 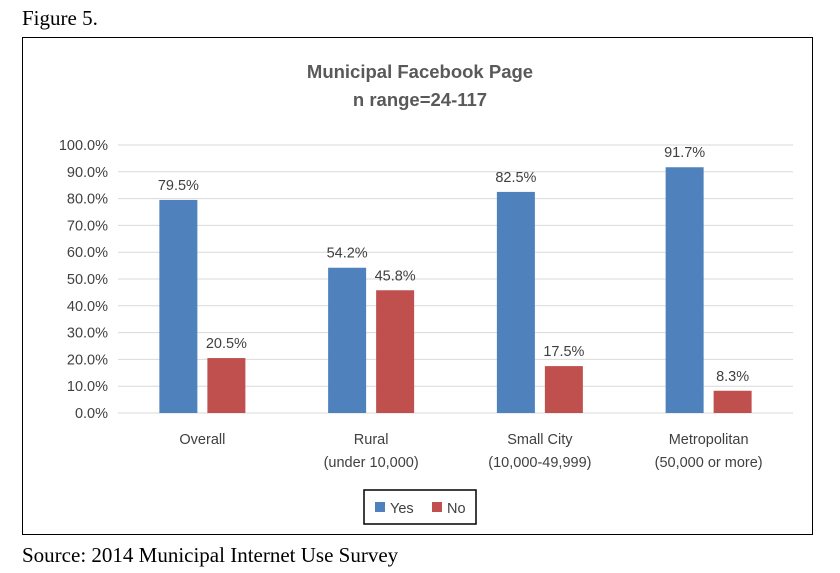 What do you see at coordinates (87, 280) in the screenshot?
I see `y-tick-label: 50.0%` at bounding box center [87, 280].